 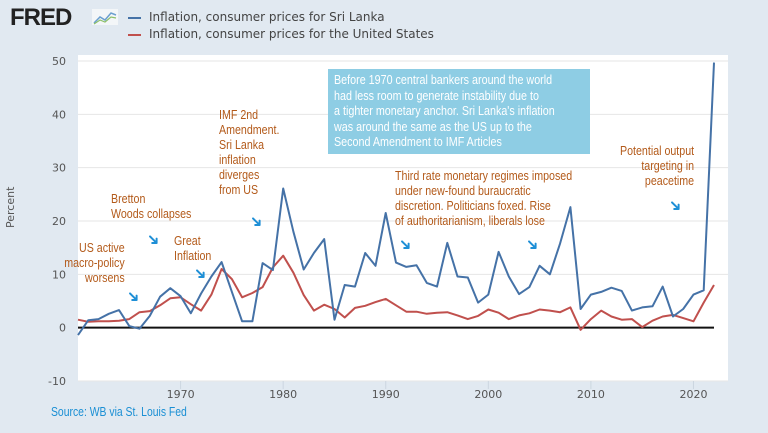 I want to click on annotation-us-active: US active macro-policy worsens, so click(x=93, y=262).